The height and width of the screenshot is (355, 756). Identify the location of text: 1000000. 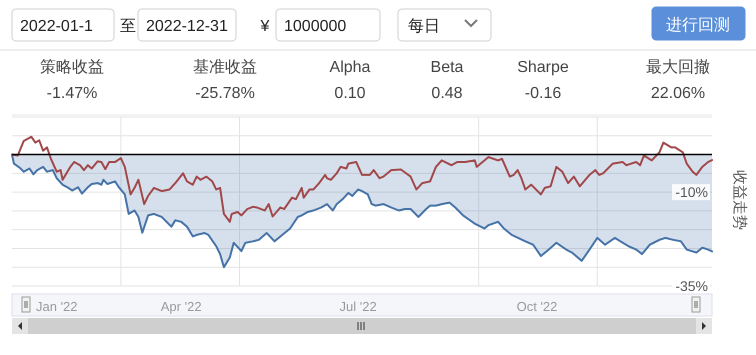
(315, 26).